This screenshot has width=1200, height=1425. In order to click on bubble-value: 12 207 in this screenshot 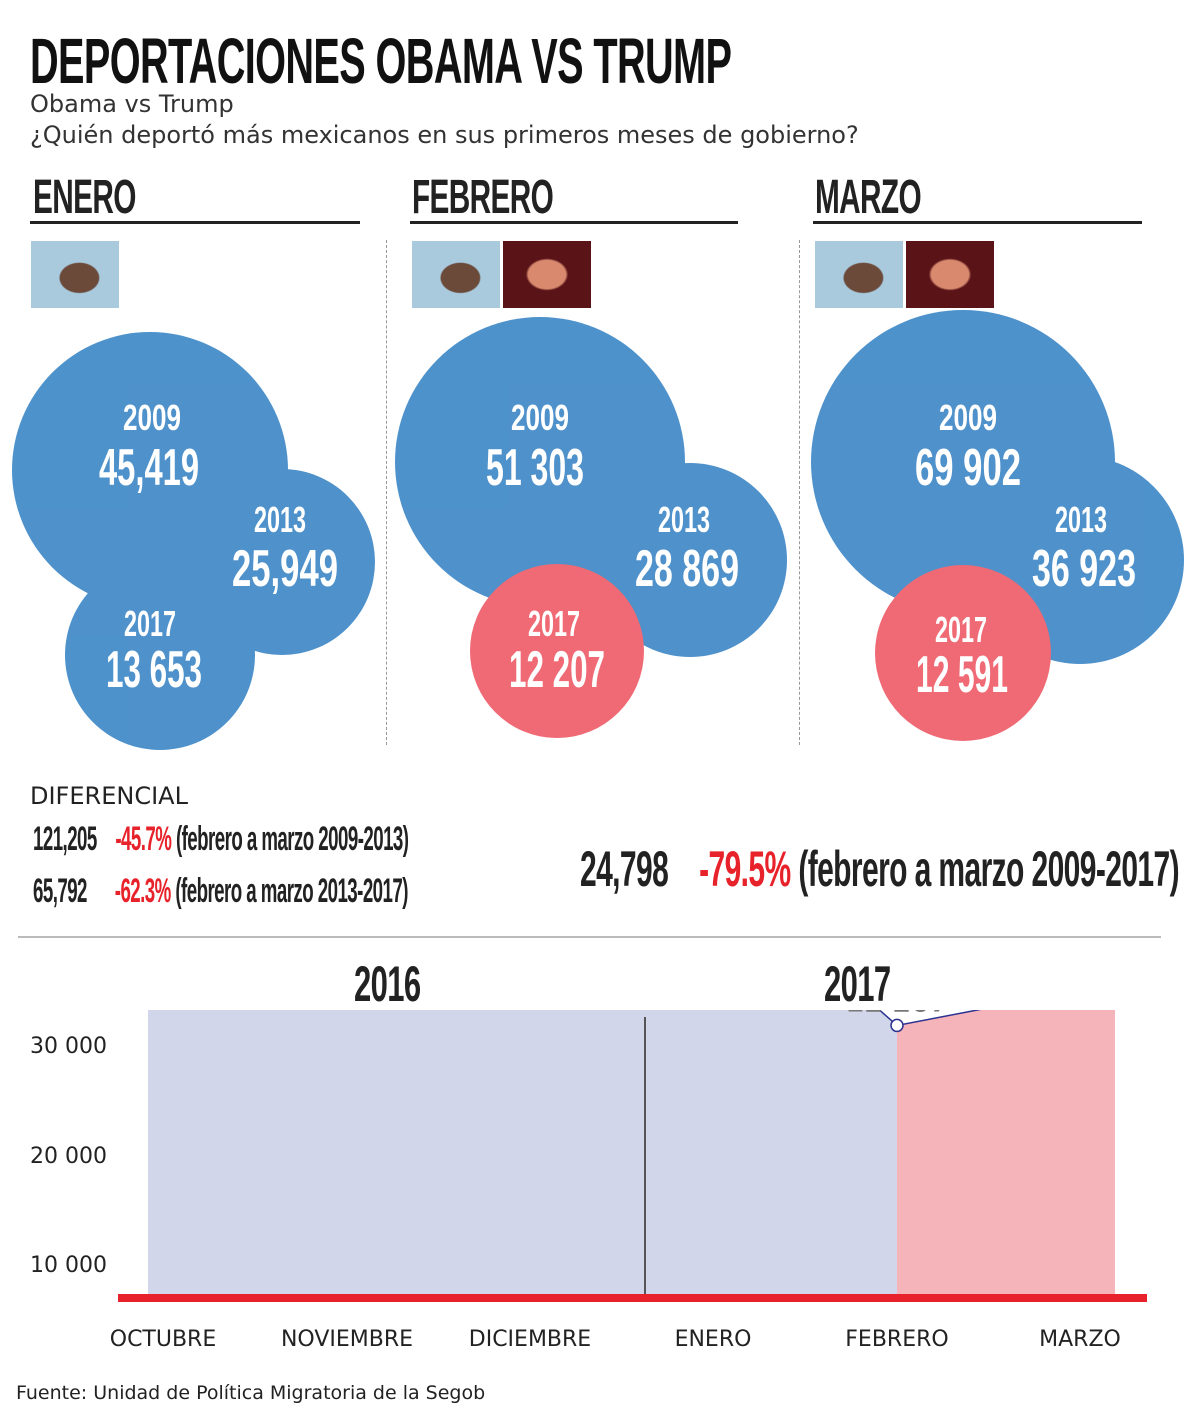, I will do `click(557, 670)`.